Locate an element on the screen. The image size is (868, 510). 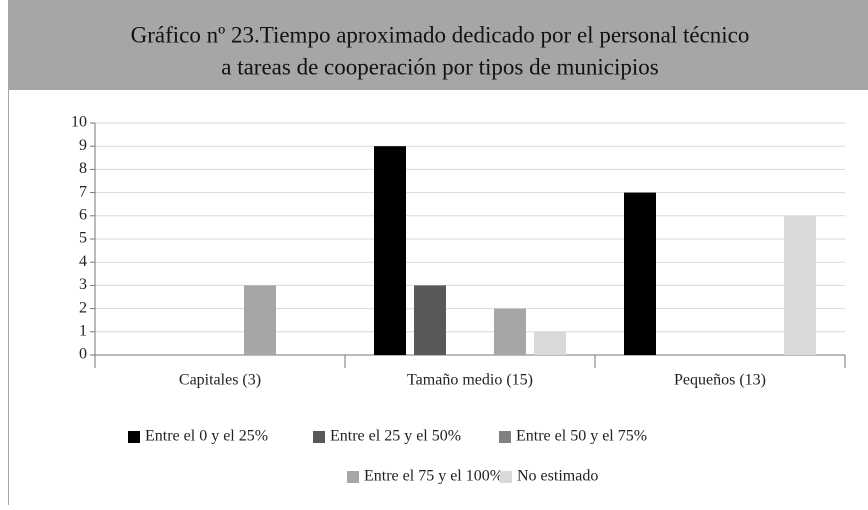
y-tick-label: 7 is located at coordinates (83, 191).